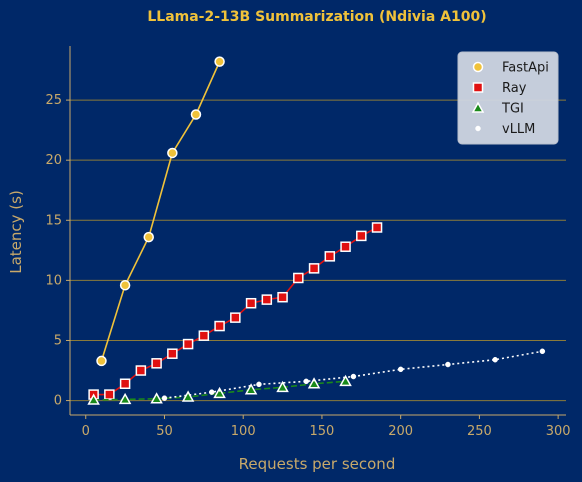 This screenshot has width=582, height=482. Describe the element at coordinates (518, 129) in the screenshot. I see `legend-label-vllm: vLLM` at that location.